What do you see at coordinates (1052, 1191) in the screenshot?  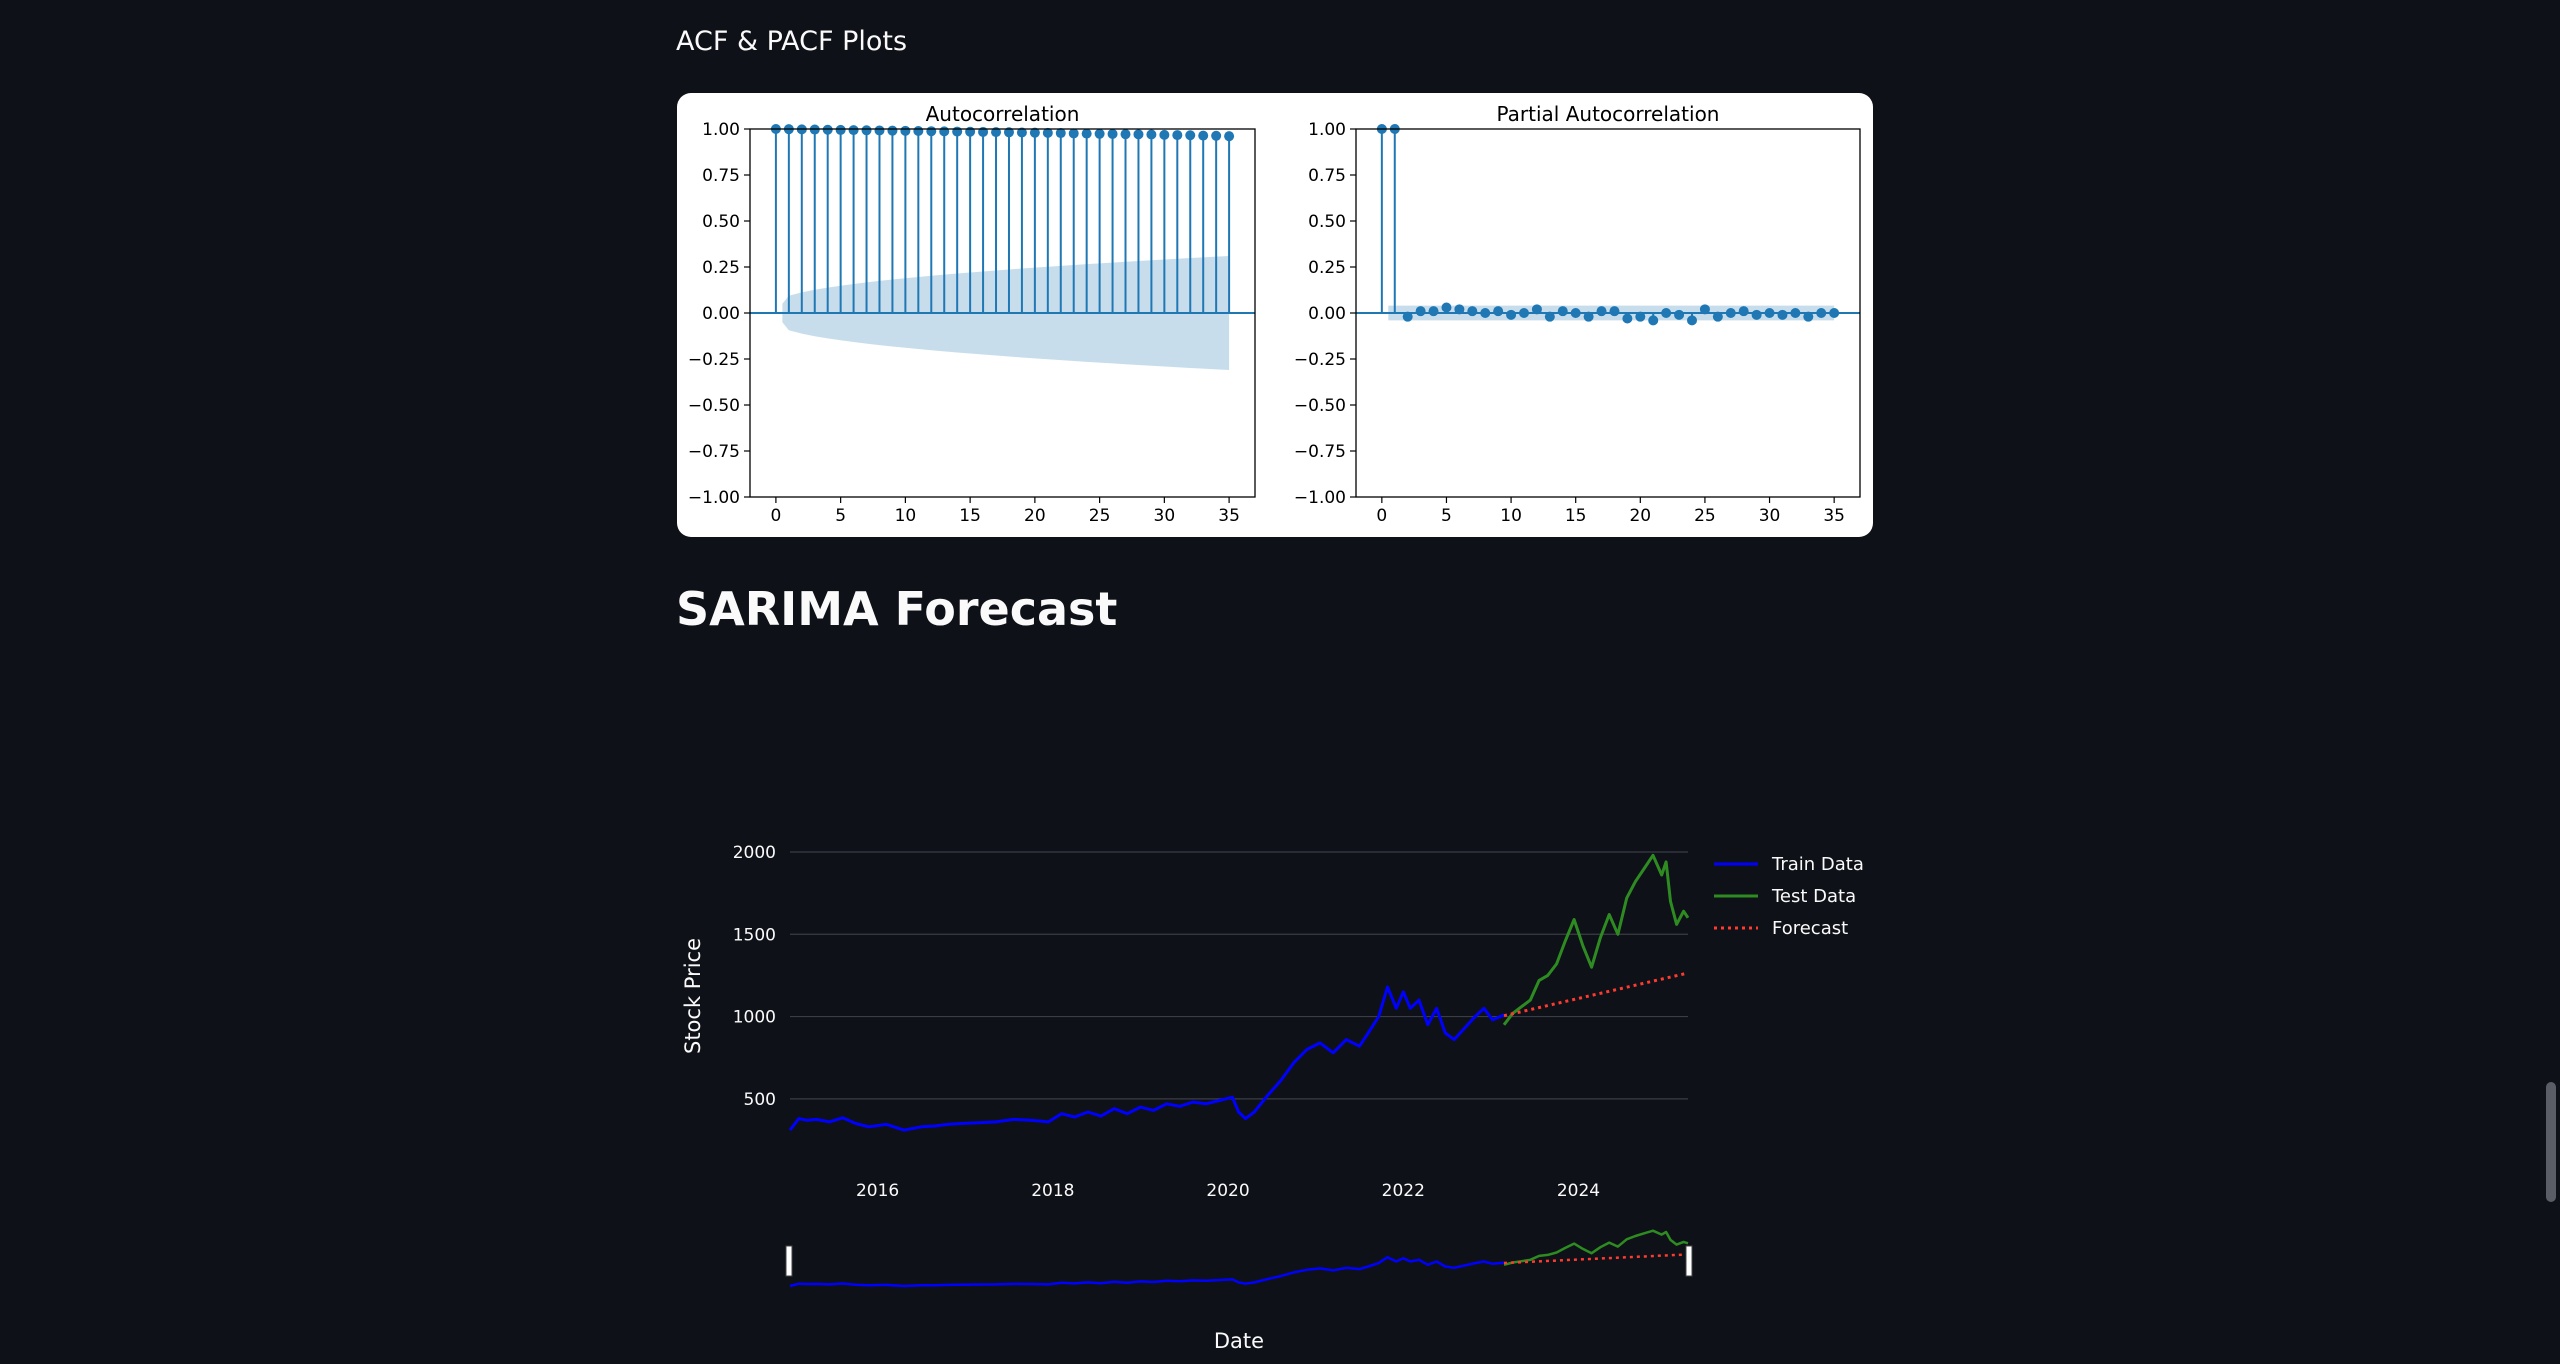 I see `x-tick-label: 2018` at bounding box center [1052, 1191].